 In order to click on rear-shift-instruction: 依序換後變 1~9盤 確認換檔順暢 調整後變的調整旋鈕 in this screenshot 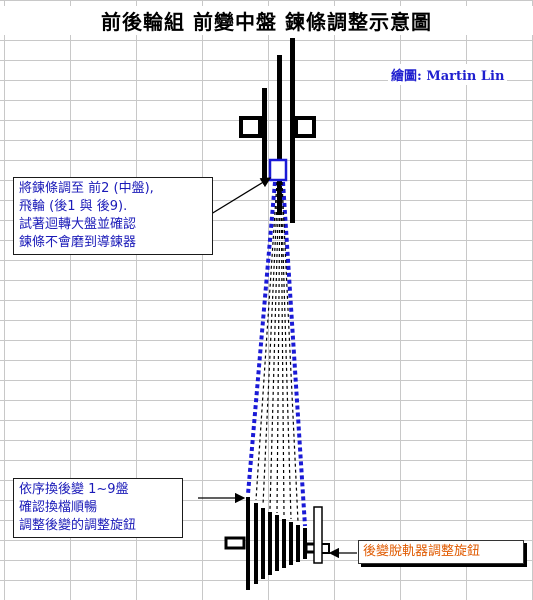, I will do `click(98, 508)`.